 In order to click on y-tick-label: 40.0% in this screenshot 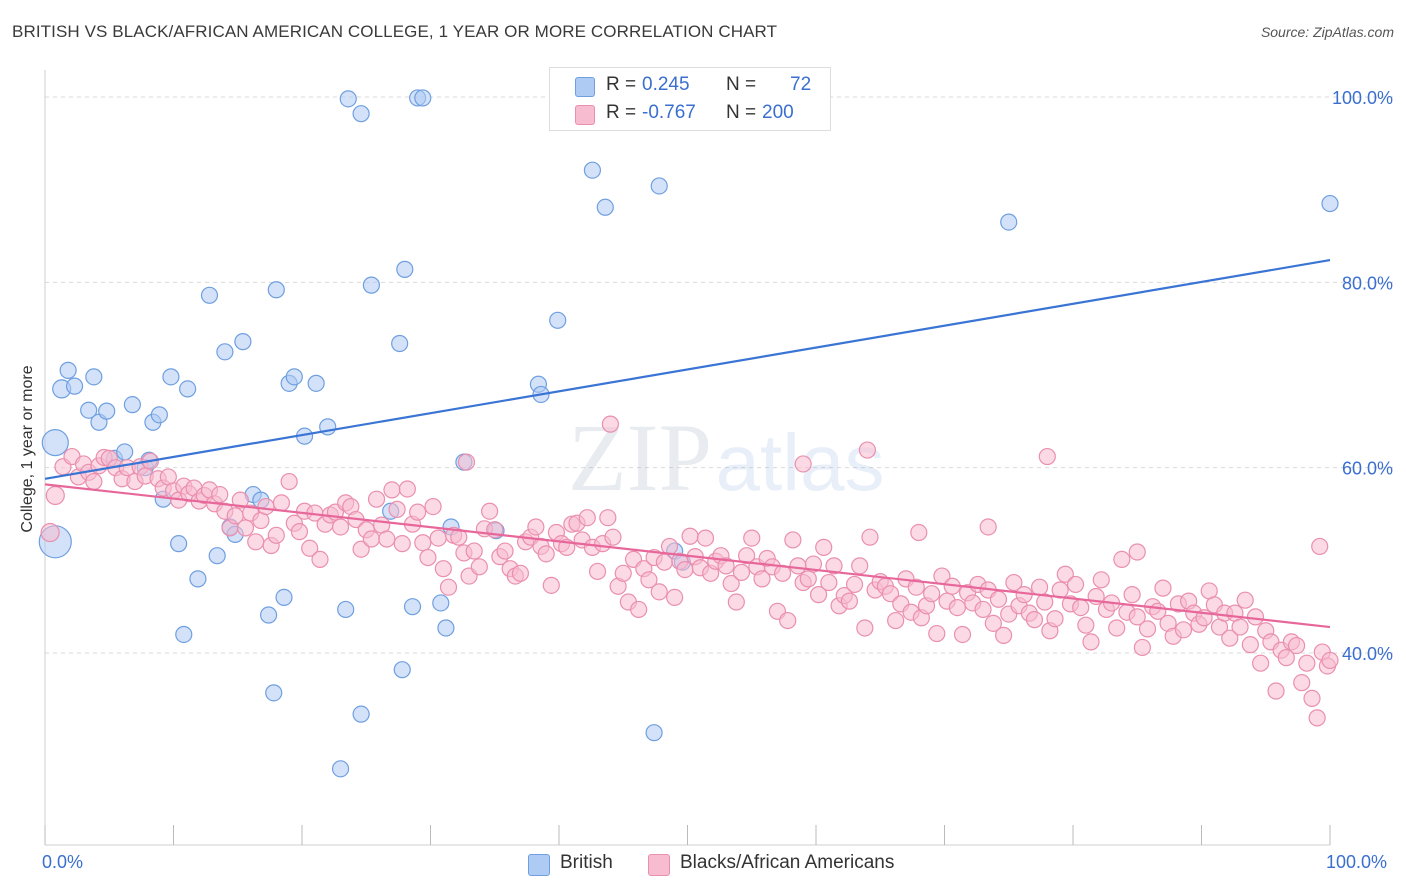, I will do `click(1367, 654)`.